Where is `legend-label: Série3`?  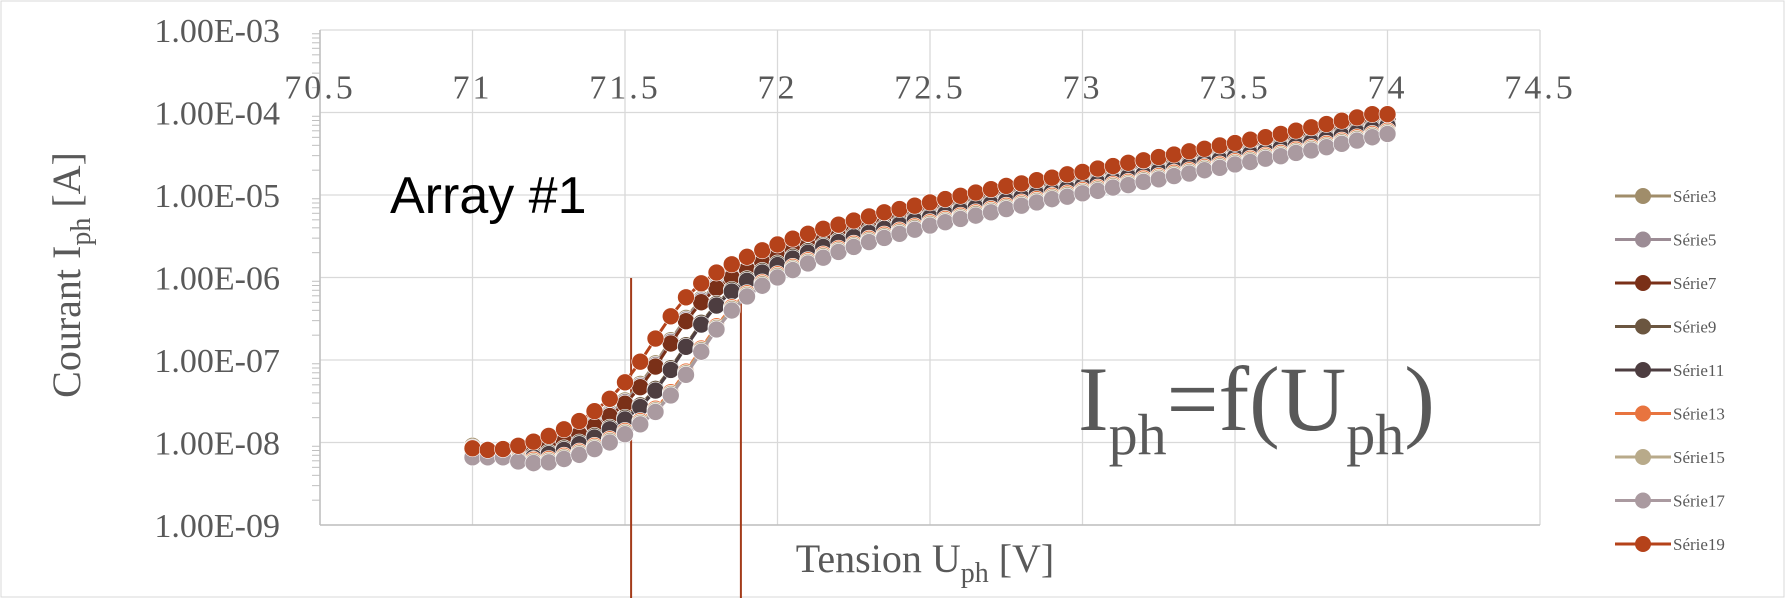
legend-label: Série3 is located at coordinates (1694, 196).